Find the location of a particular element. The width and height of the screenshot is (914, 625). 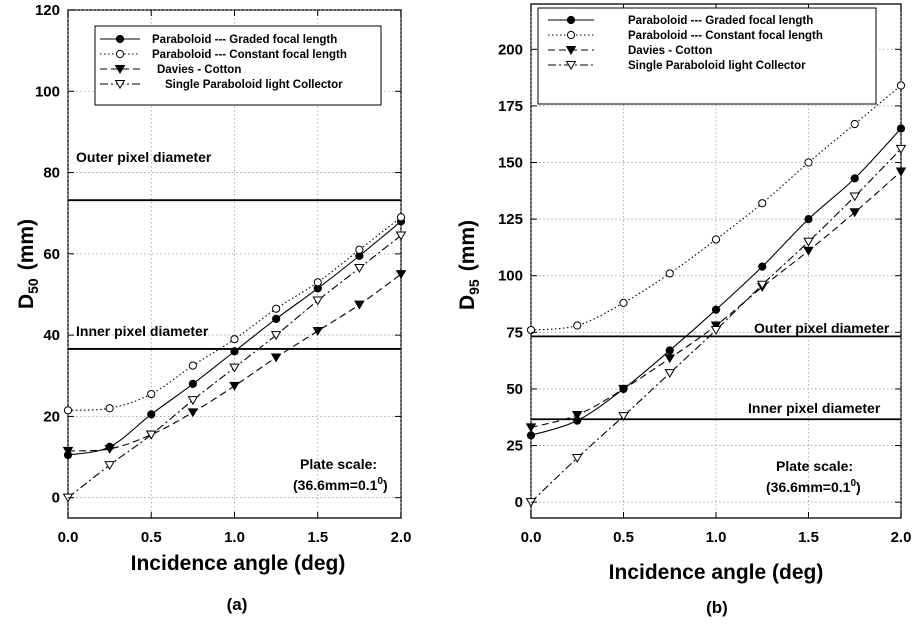

legend-item: Paraboloid --- Graded focal length is located at coordinates (218, 40).